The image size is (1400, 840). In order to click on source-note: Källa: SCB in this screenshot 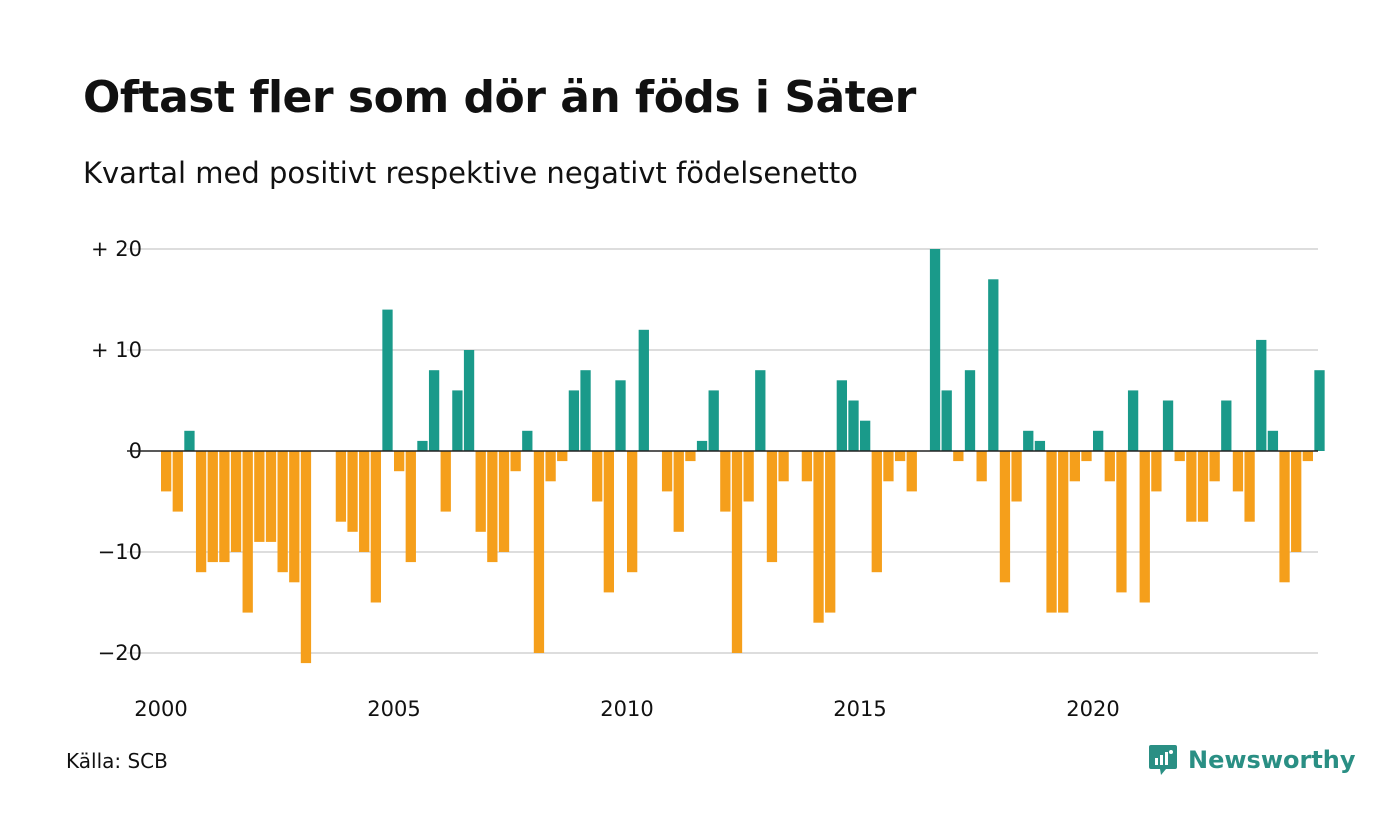, I will do `click(117, 761)`.